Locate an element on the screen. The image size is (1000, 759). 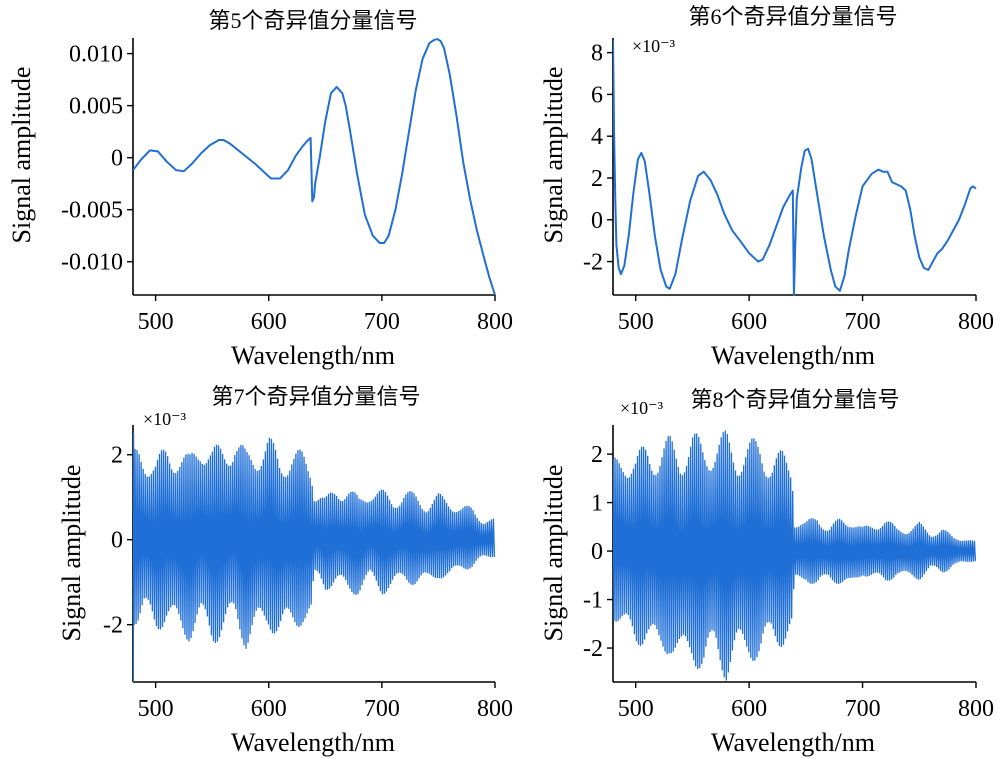
y-tick-label: 0.010 is located at coordinates (96, 55).